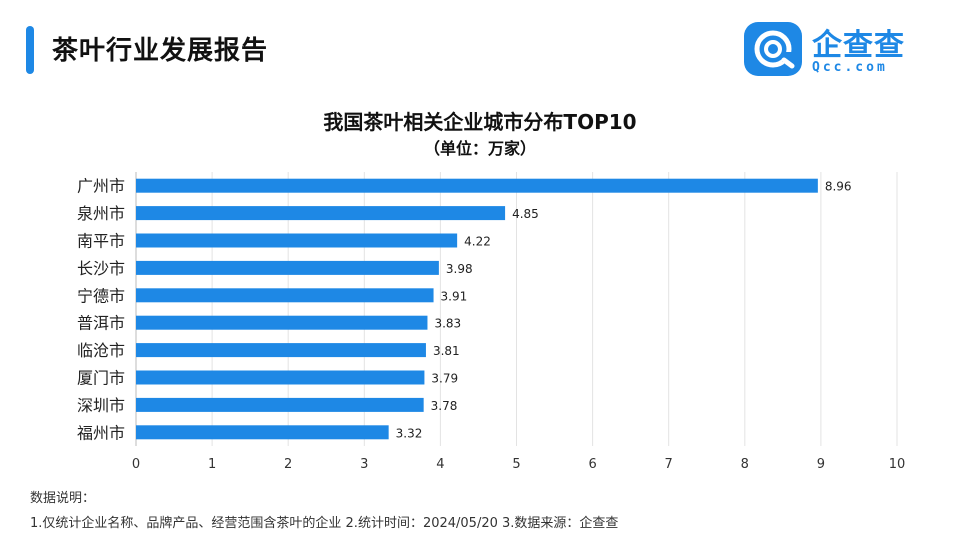  Describe the element at coordinates (821, 464) in the screenshot. I see `x-tick-label: 9` at that location.